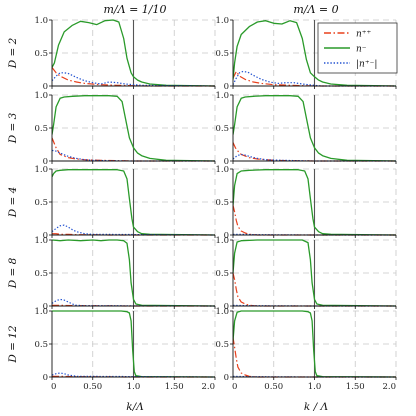  I want to click on panel-r0-c1: 0 0.5 1.0, so click(306, 54).